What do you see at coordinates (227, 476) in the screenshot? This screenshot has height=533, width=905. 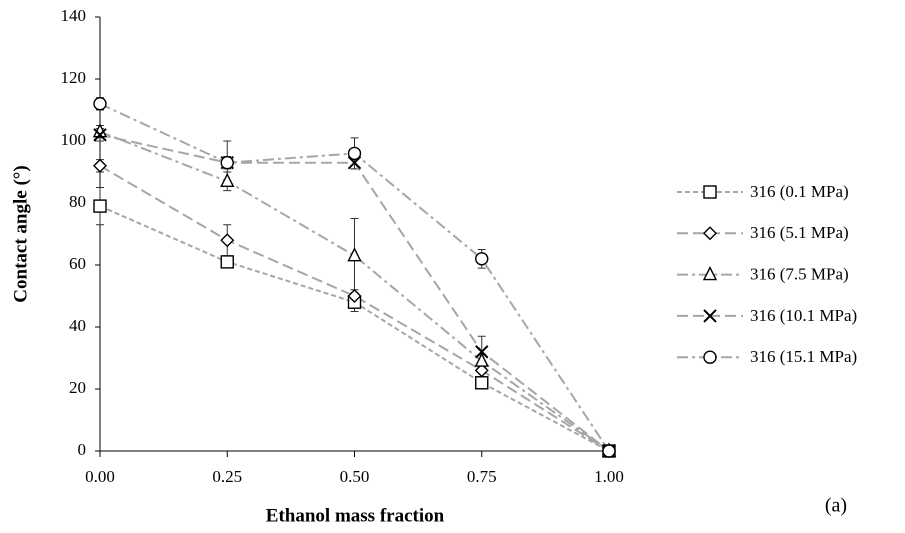 I see `x-tick-label: 0.25` at bounding box center [227, 476].